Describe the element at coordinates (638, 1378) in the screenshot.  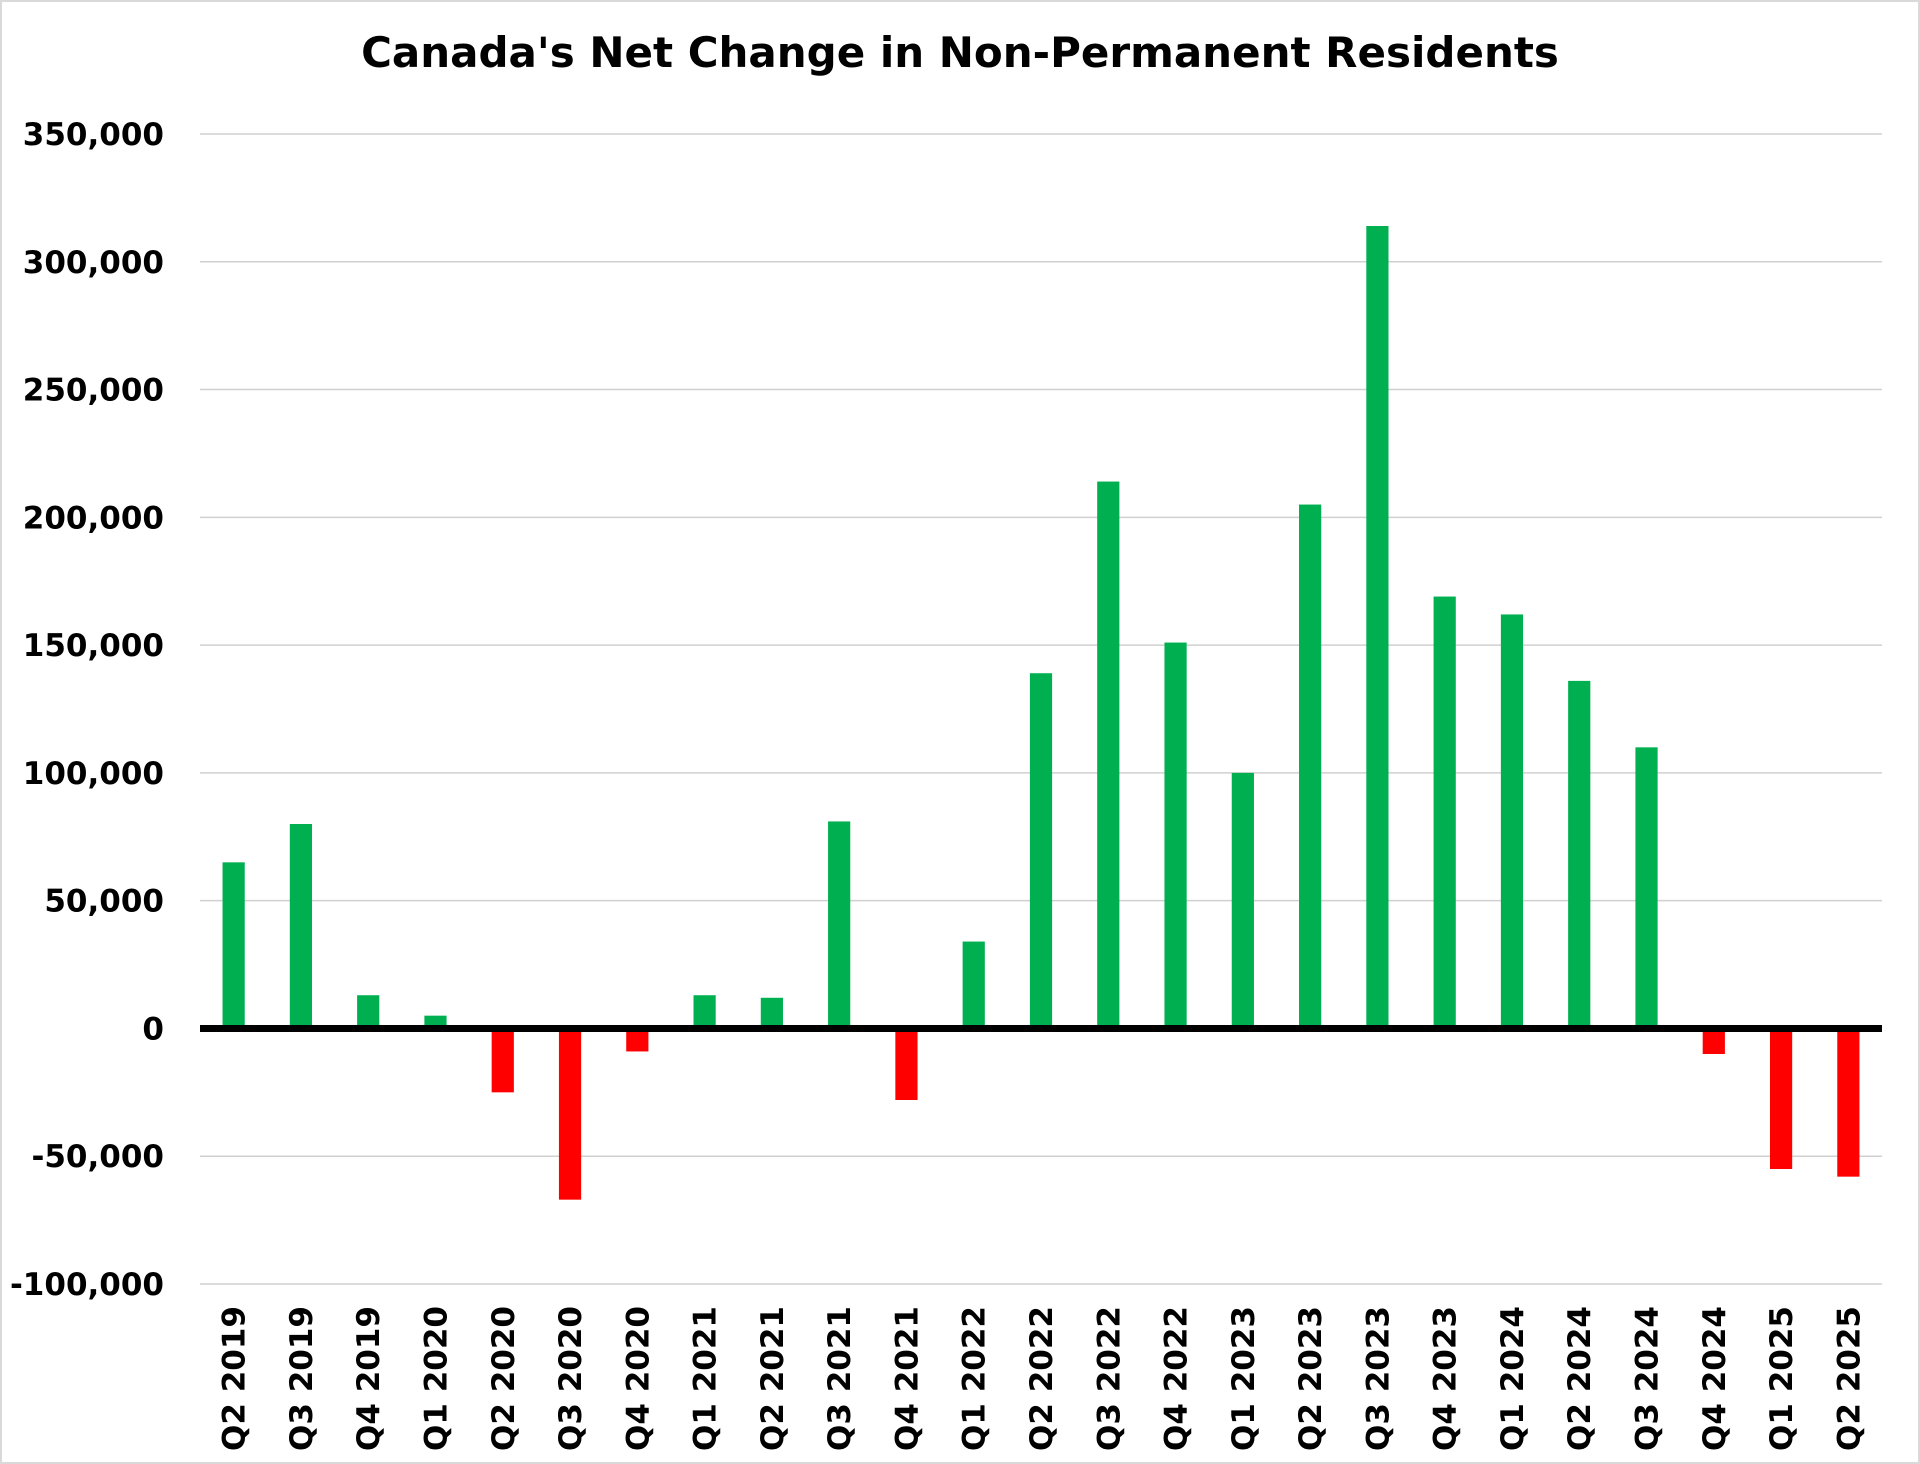
I see `x-tick-label: Q4 2020` at that location.